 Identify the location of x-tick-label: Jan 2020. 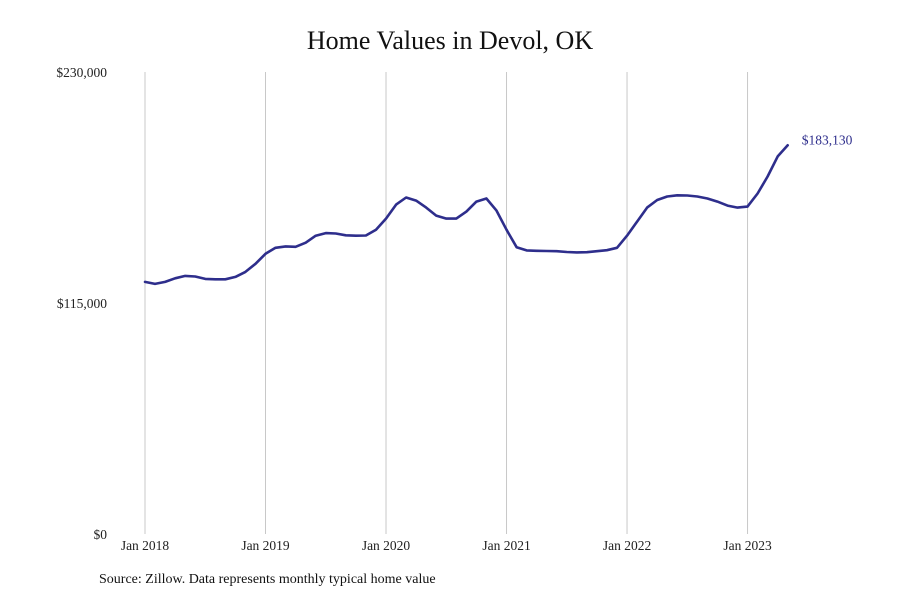
(386, 545).